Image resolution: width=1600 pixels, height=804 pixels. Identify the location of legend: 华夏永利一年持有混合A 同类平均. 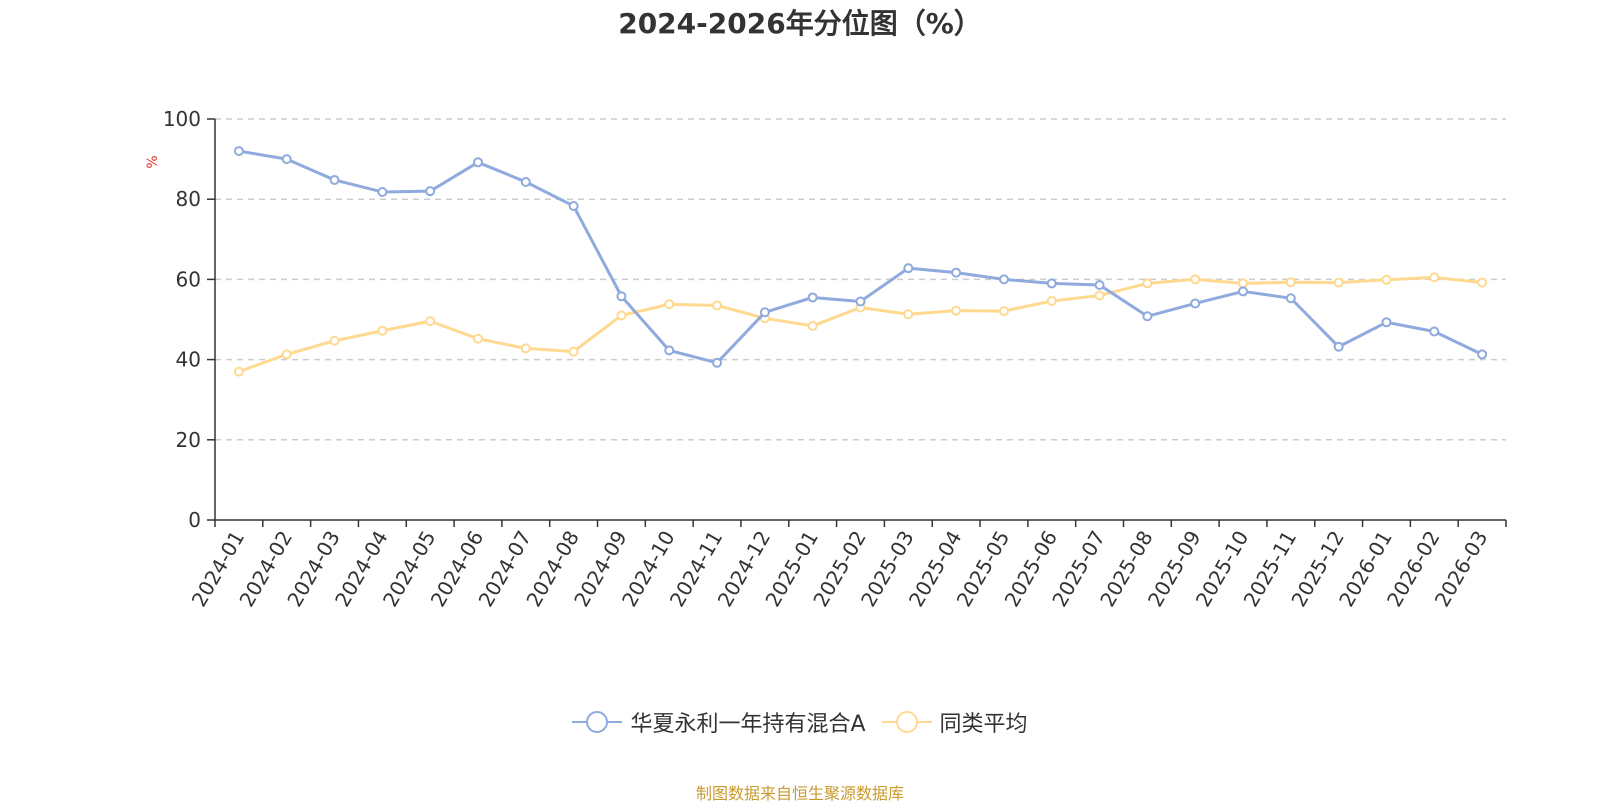
(800, 722).